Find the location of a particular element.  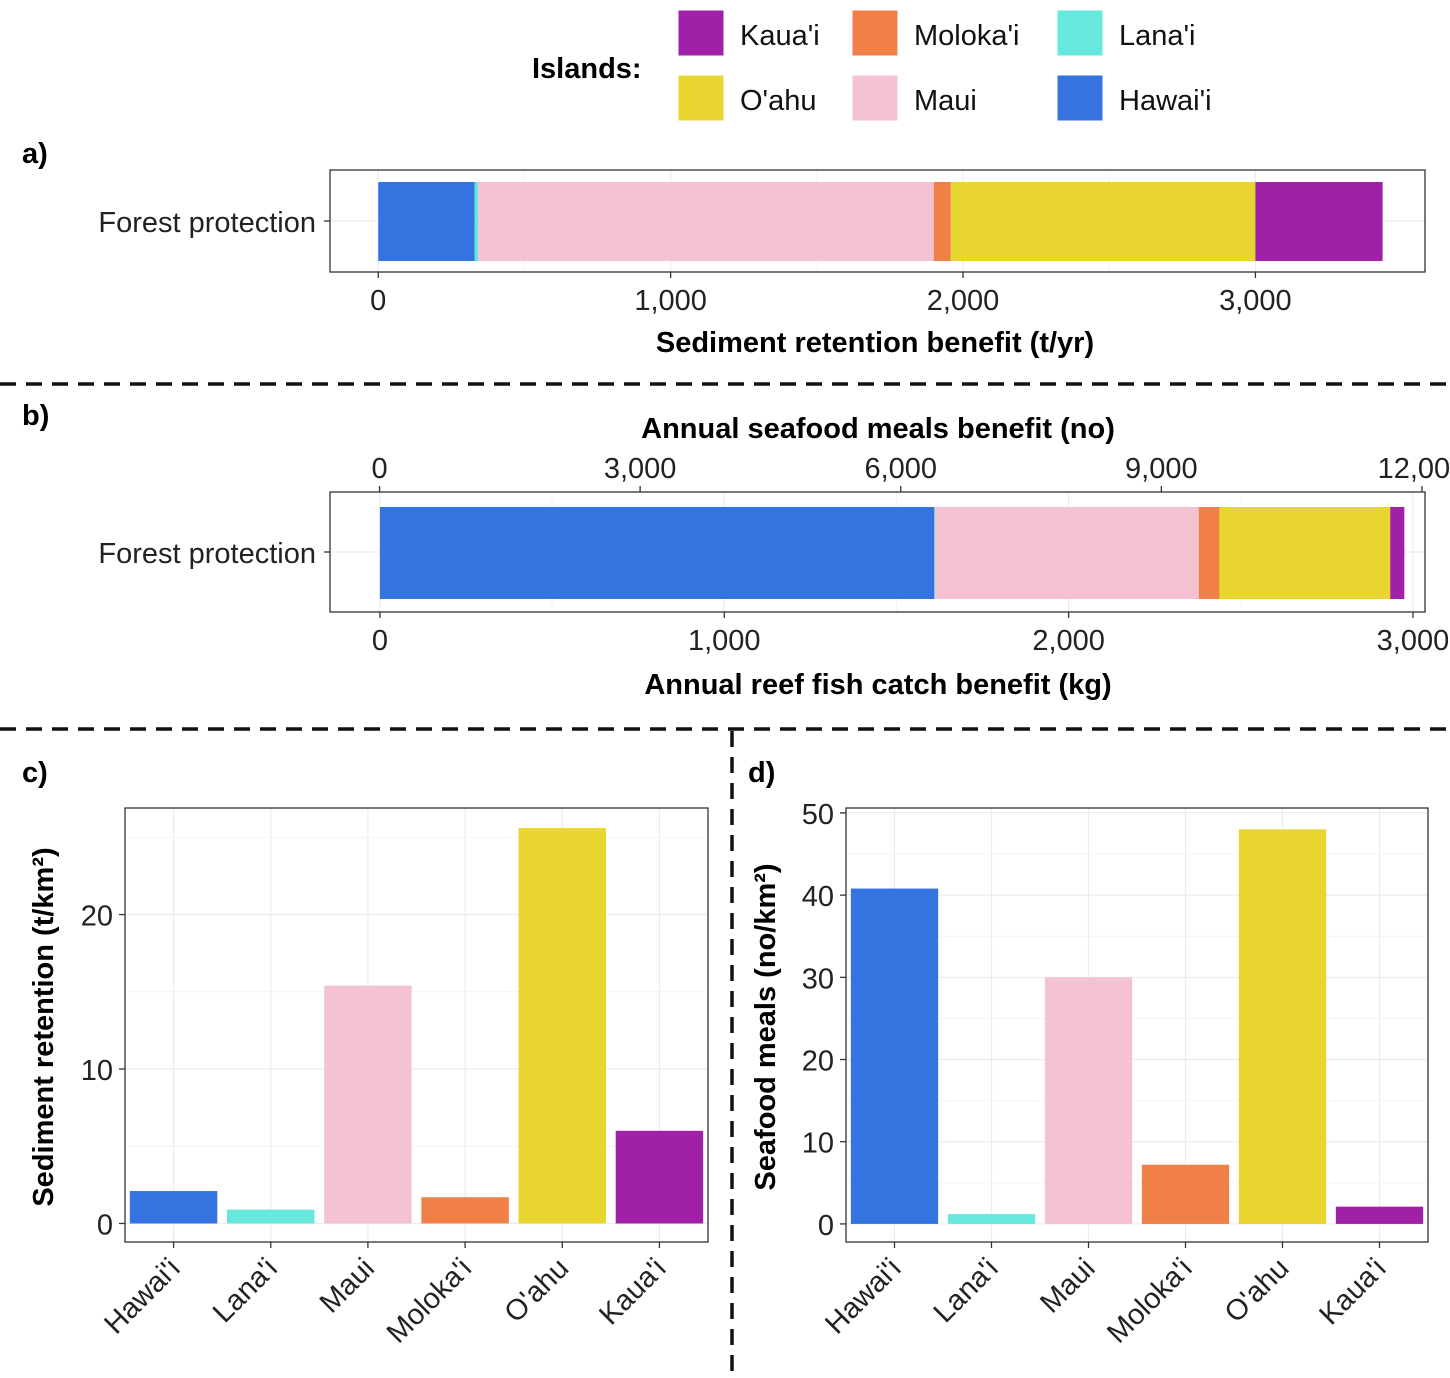

panel-d-ylabel: Seafood meals (no/km²) is located at coordinates (766, 1026).